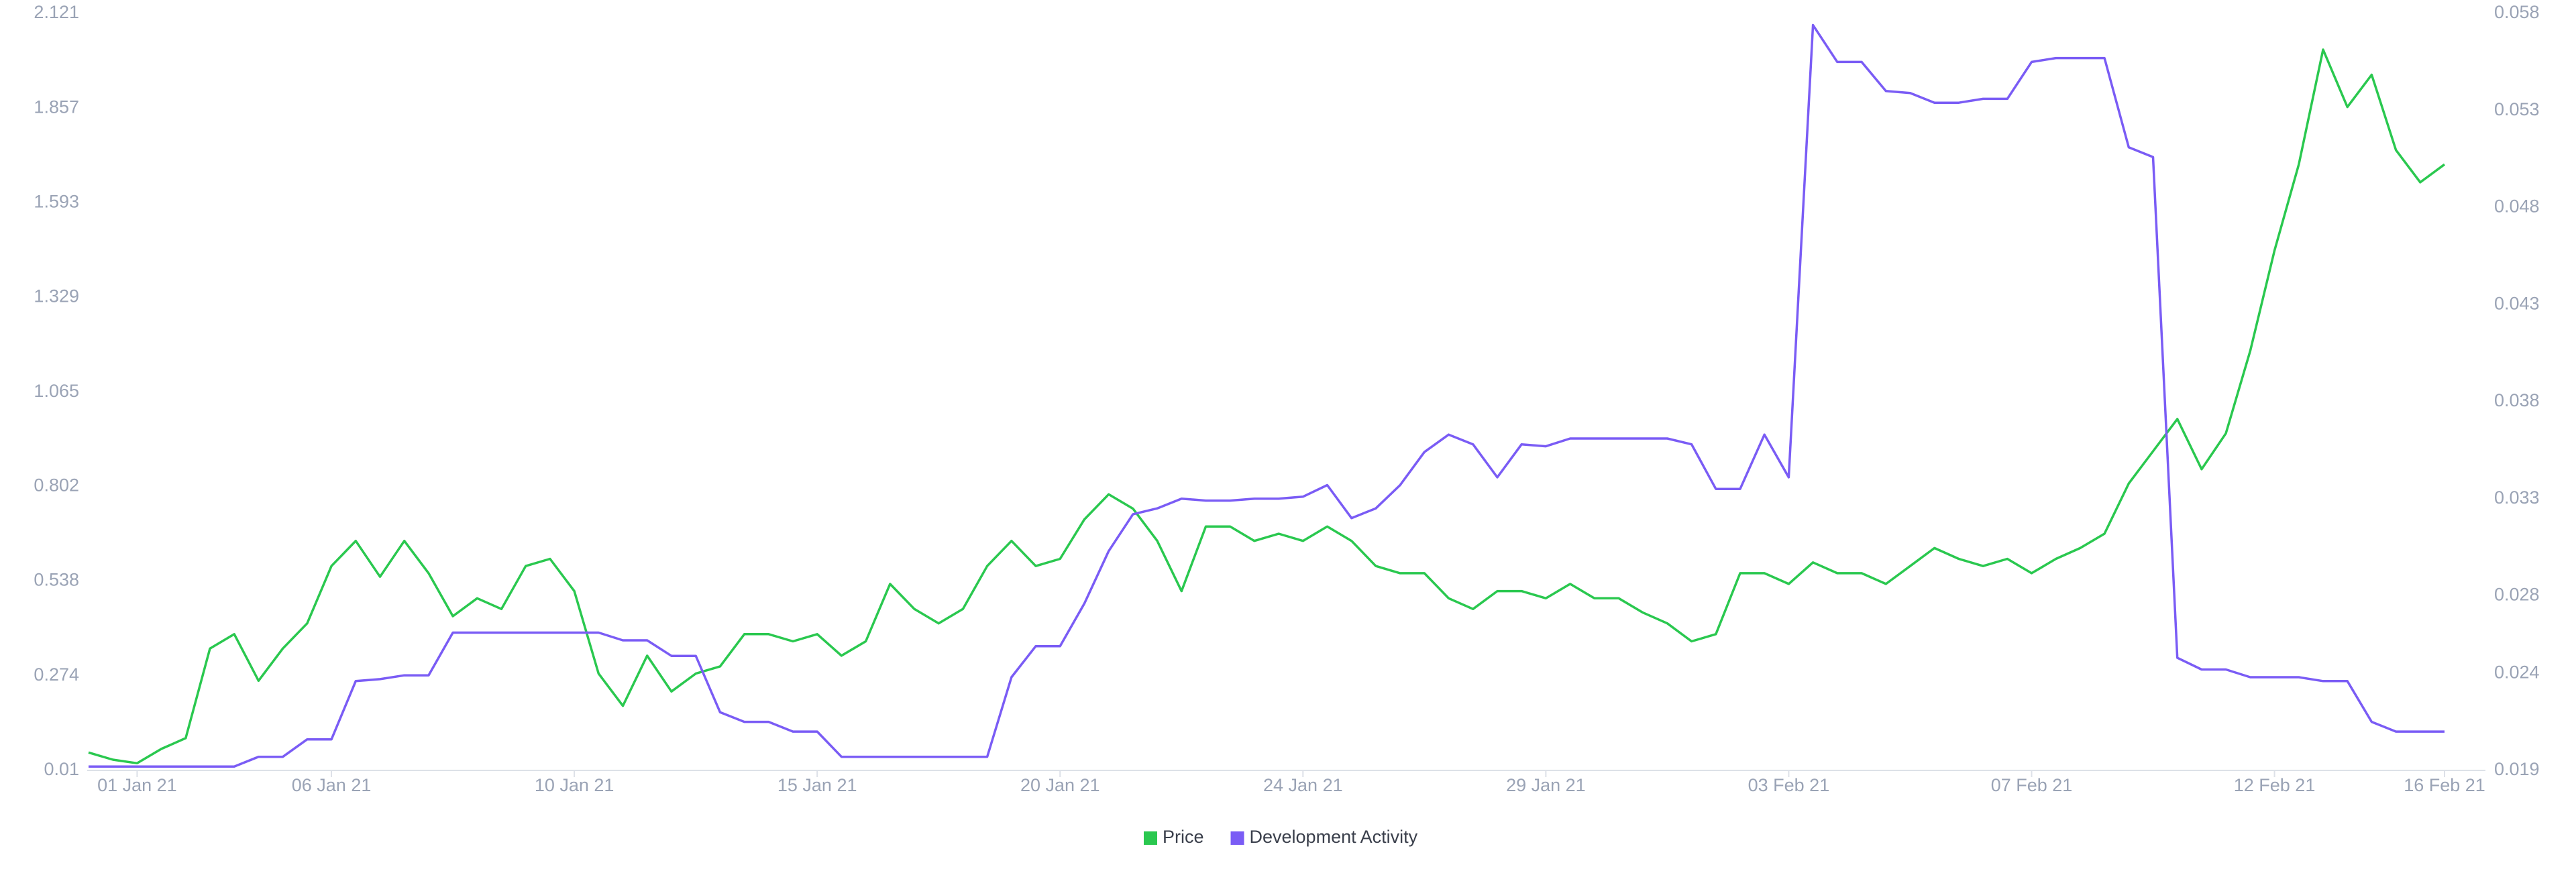 The width and height of the screenshot is (2576, 875). Describe the element at coordinates (56, 674) in the screenshot. I see `y-tick-label: 0.274` at that location.